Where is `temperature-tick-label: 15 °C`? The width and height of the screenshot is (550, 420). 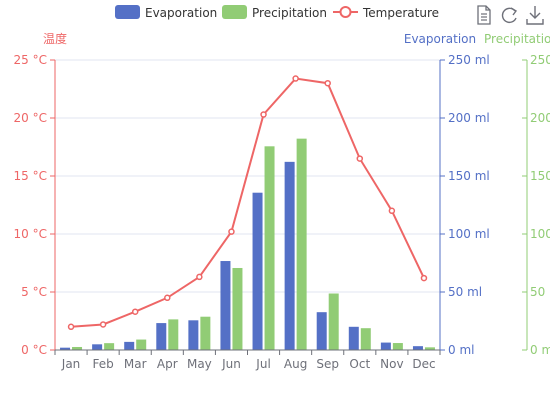 temperature-tick-label: 15 °C is located at coordinates (30, 176).